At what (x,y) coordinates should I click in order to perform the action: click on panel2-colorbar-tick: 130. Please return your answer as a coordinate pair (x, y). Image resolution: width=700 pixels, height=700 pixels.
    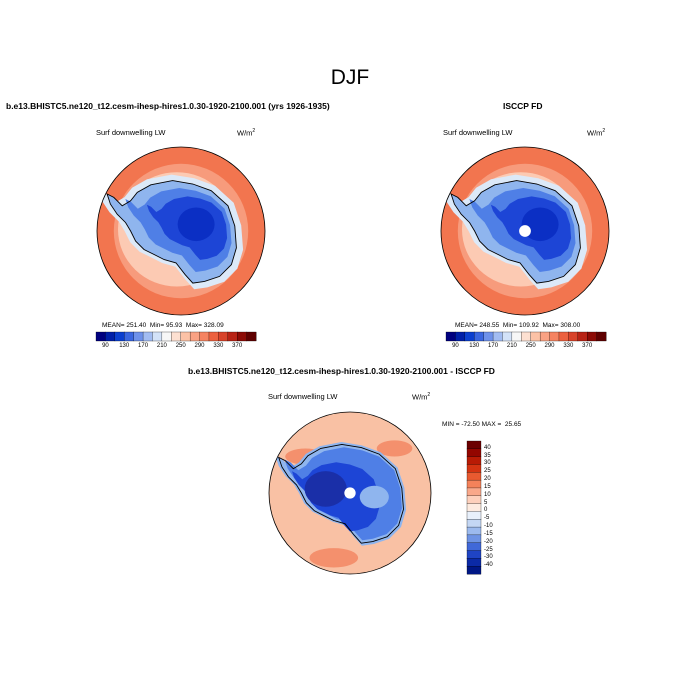
    Looking at the image, I should click on (474, 346).